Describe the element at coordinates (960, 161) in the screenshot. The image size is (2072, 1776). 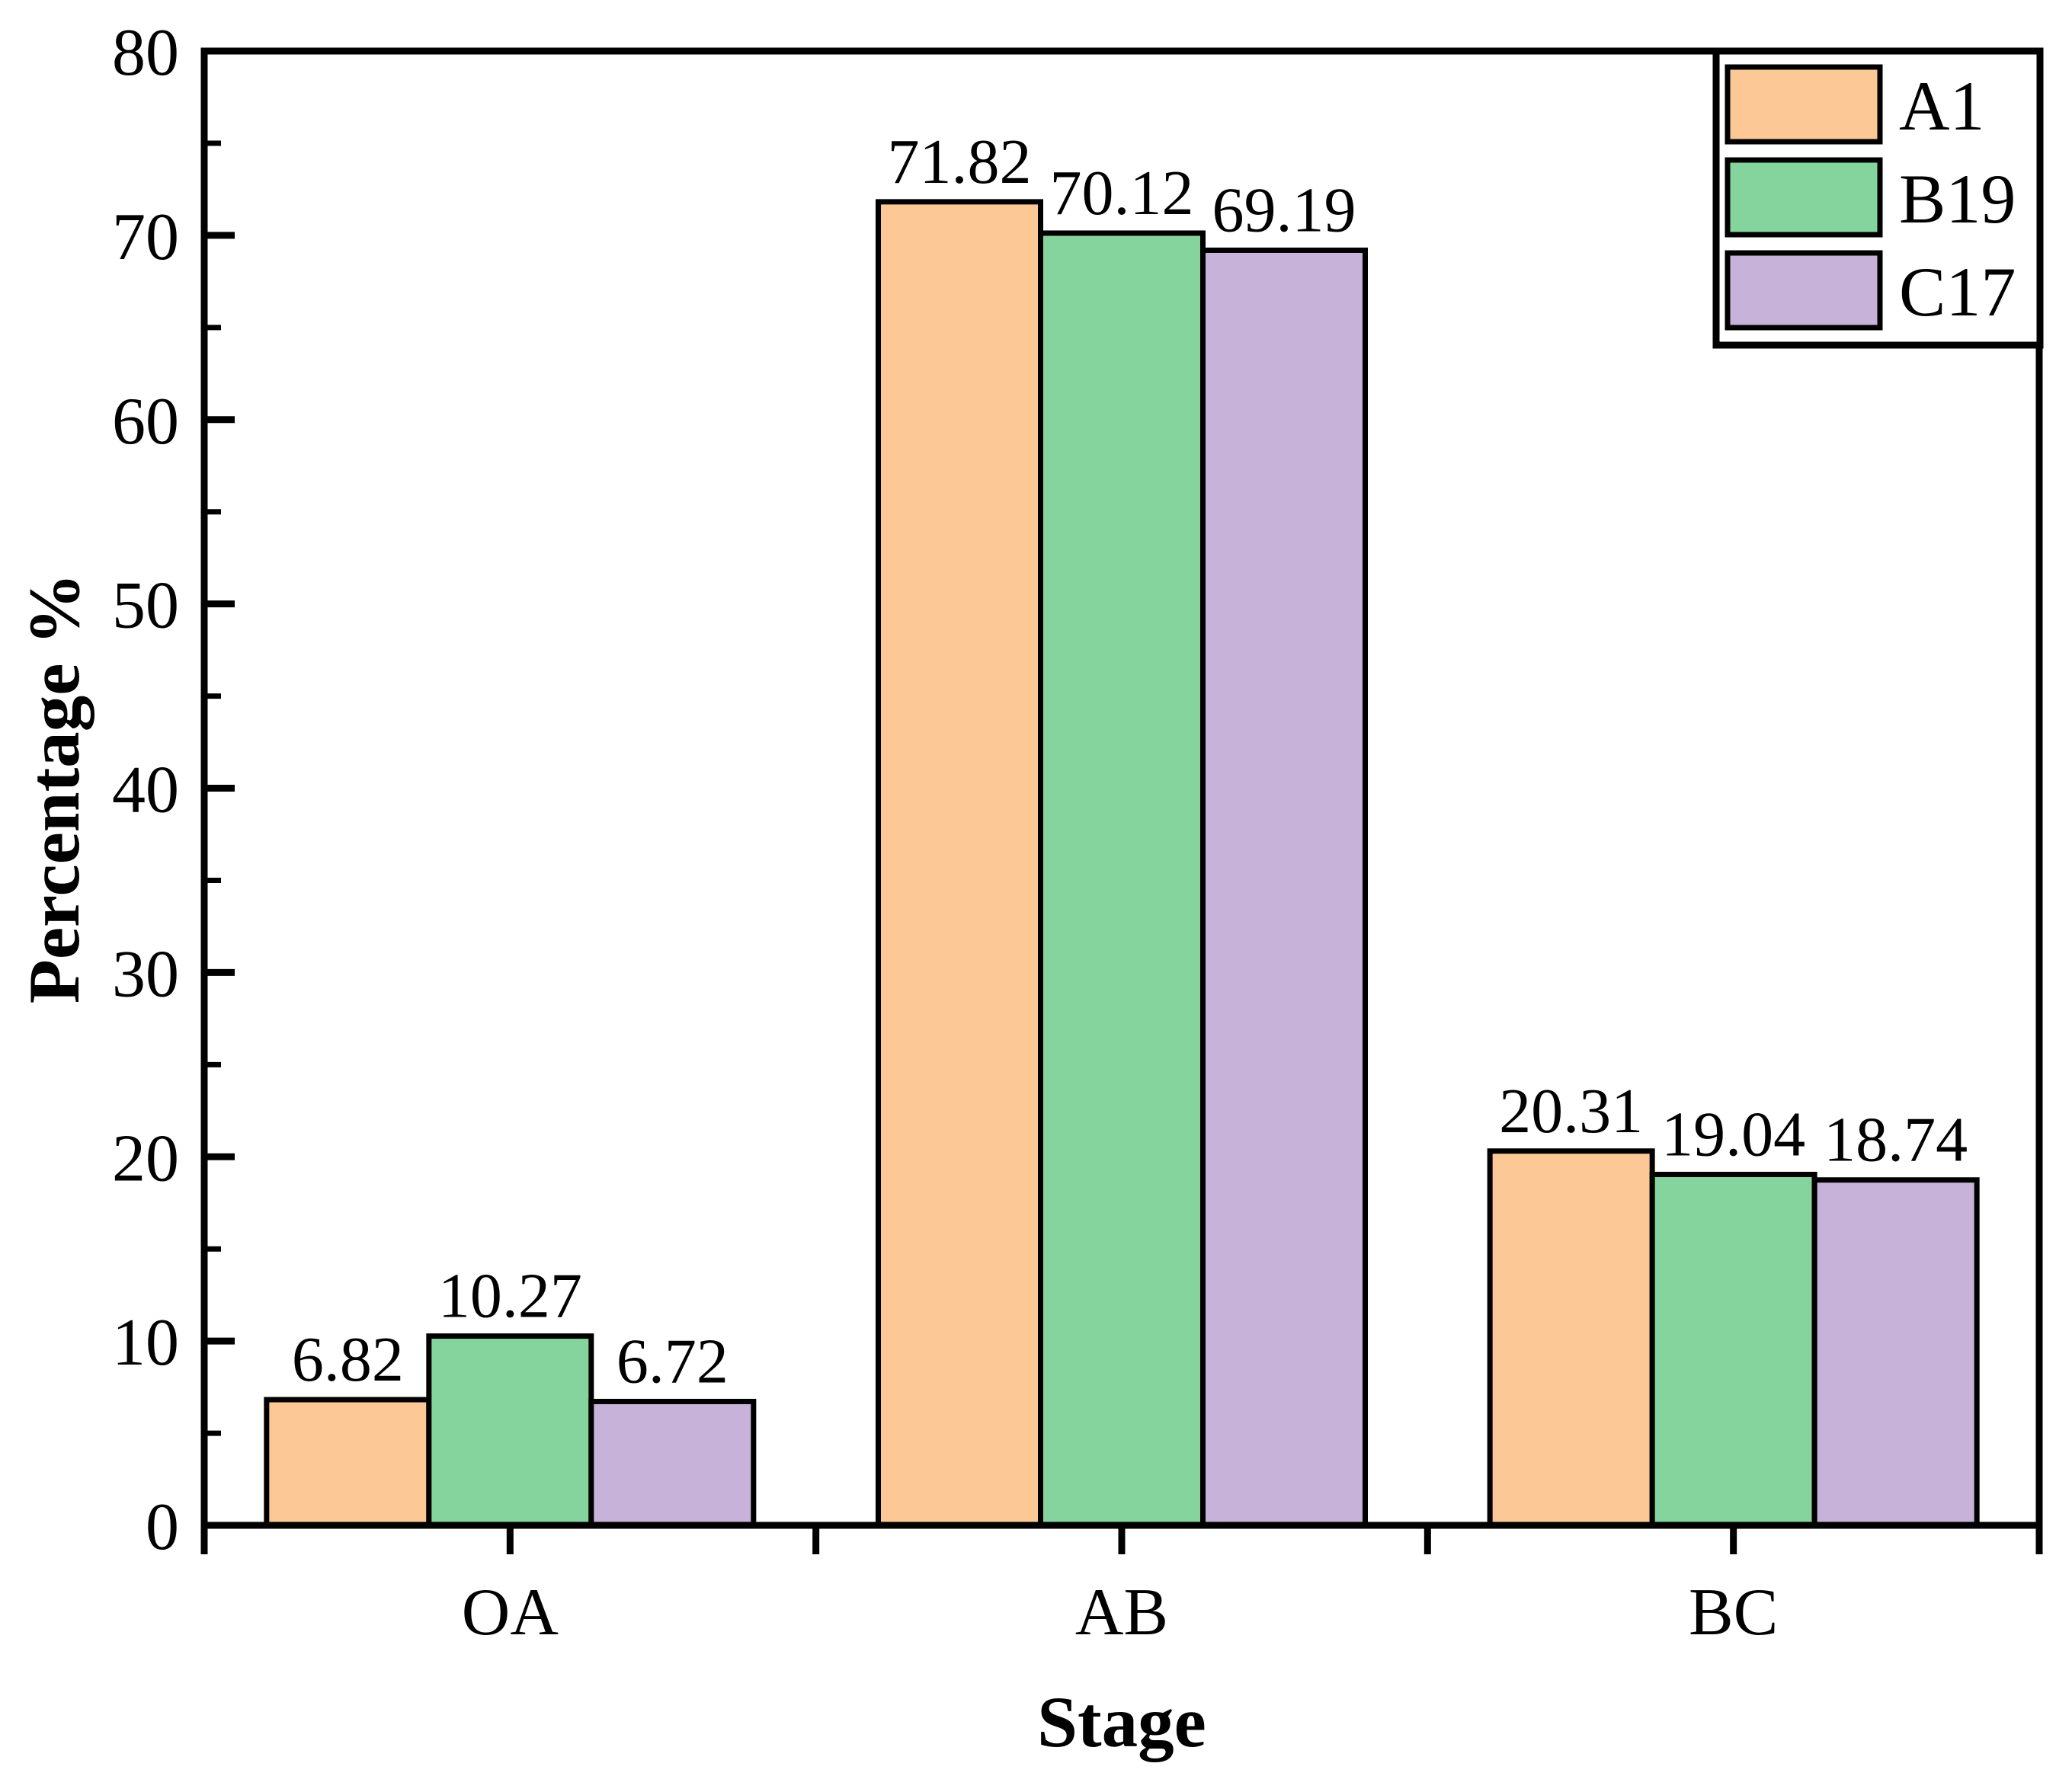
I see `bar-value-label-AB-A1: 71.82` at that location.